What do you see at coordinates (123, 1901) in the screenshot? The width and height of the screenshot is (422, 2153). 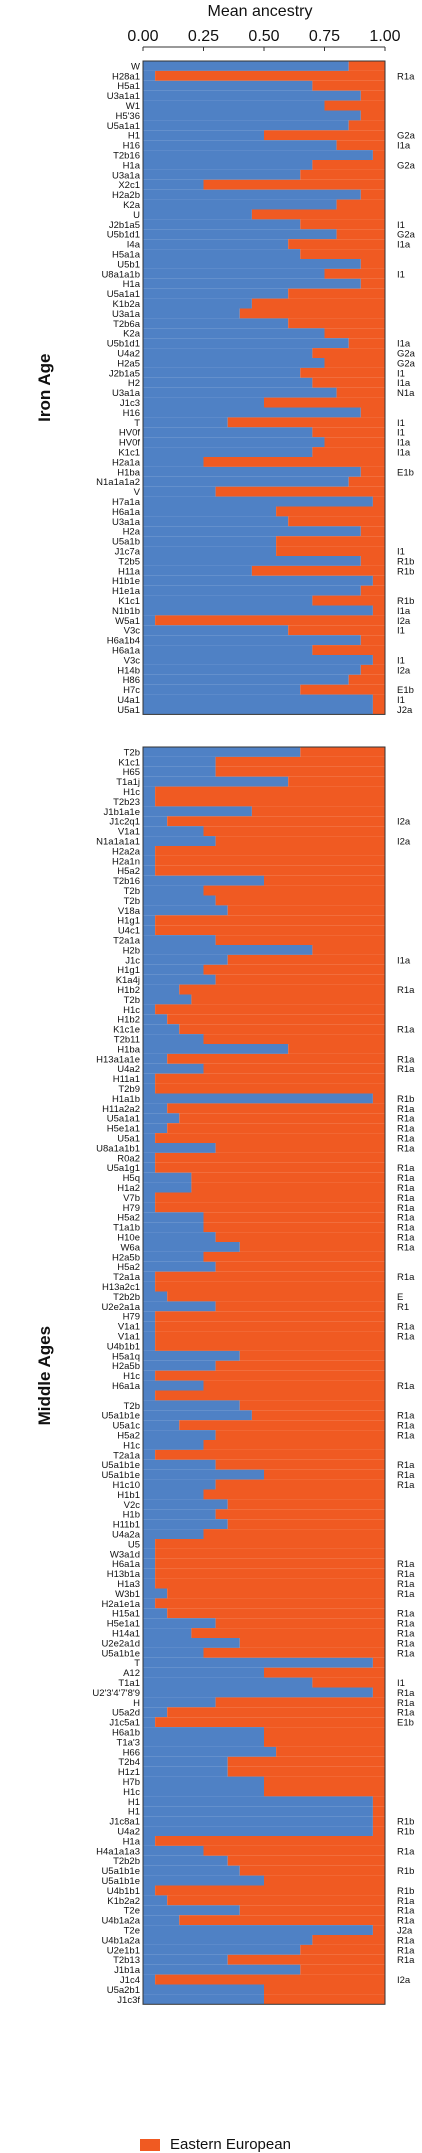 I see `mt-haplogroup-label: K1b2a2` at bounding box center [123, 1901].